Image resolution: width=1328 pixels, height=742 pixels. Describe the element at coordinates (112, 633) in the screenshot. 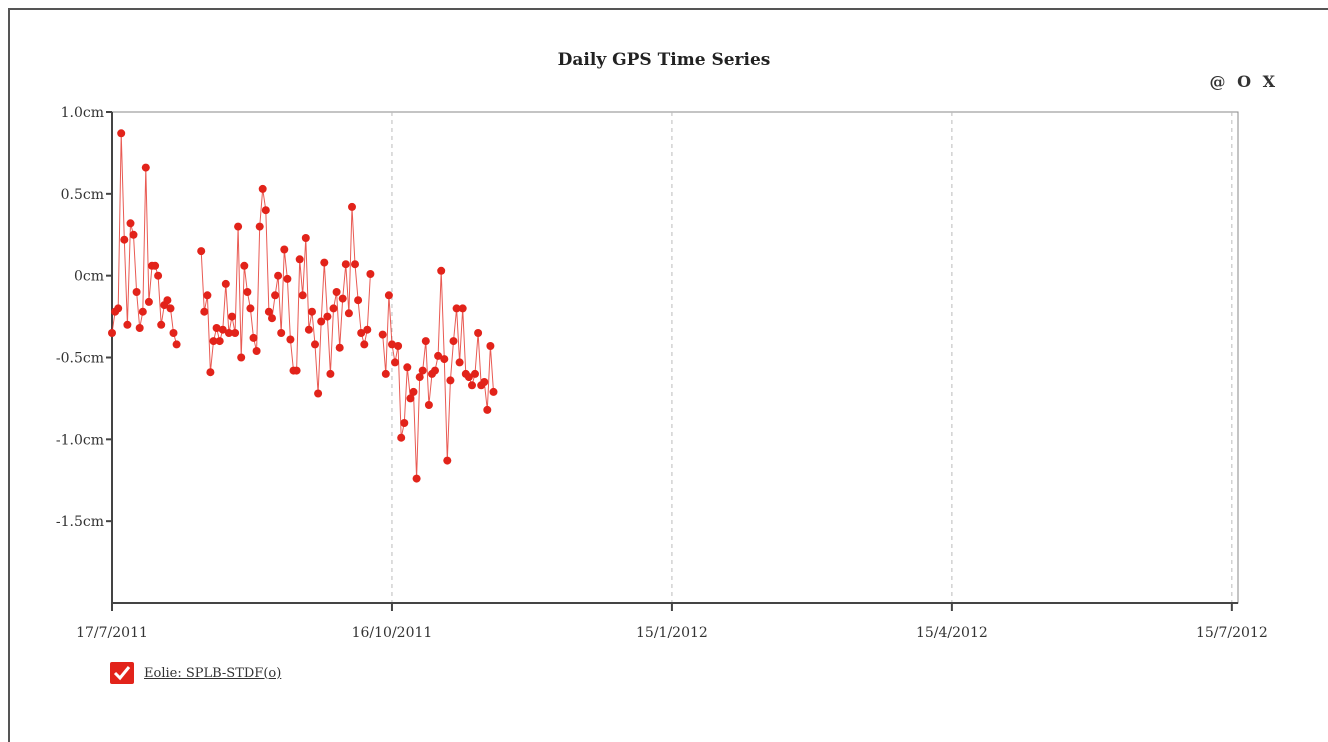

I see `x-tick-label: 17/7/2011` at that location.